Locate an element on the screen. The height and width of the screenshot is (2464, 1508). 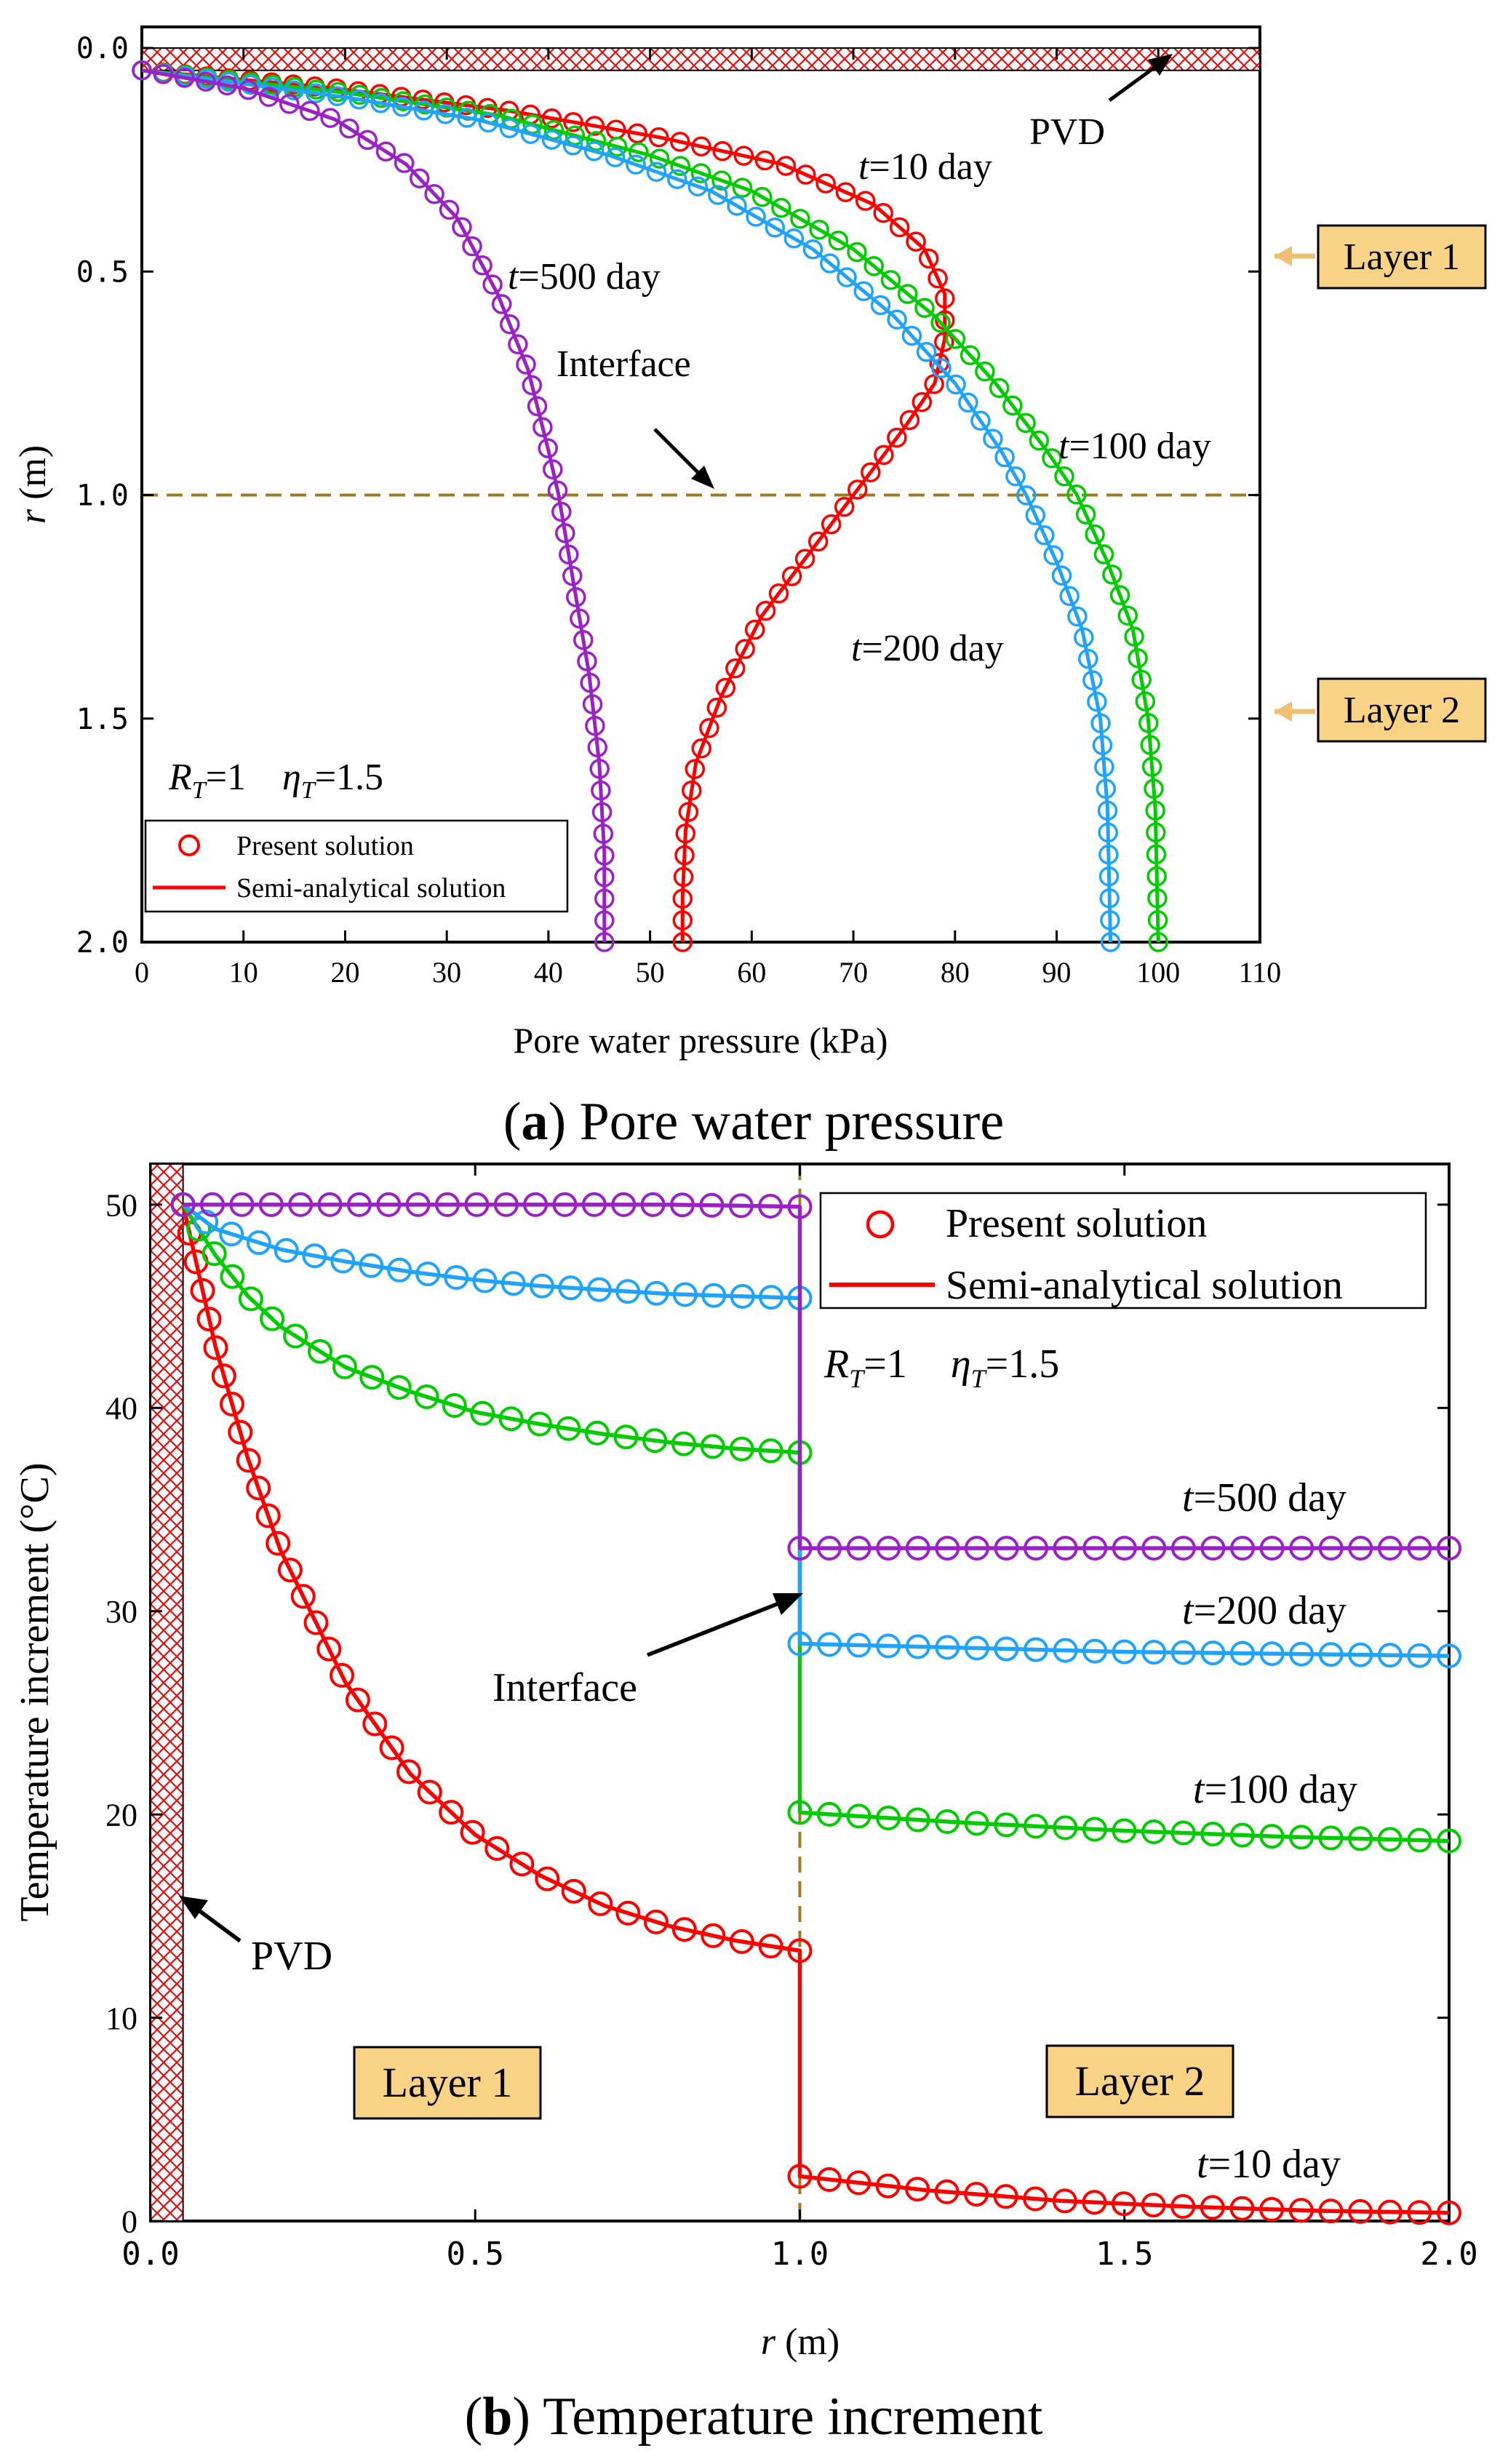
panel-a-x-label: Pore water pressure (kPa) is located at coordinates (700, 1040).